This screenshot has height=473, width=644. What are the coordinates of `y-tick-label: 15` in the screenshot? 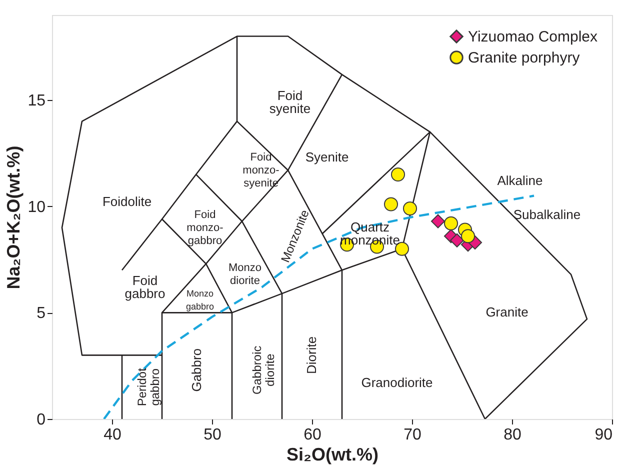 It's located at (37, 101).